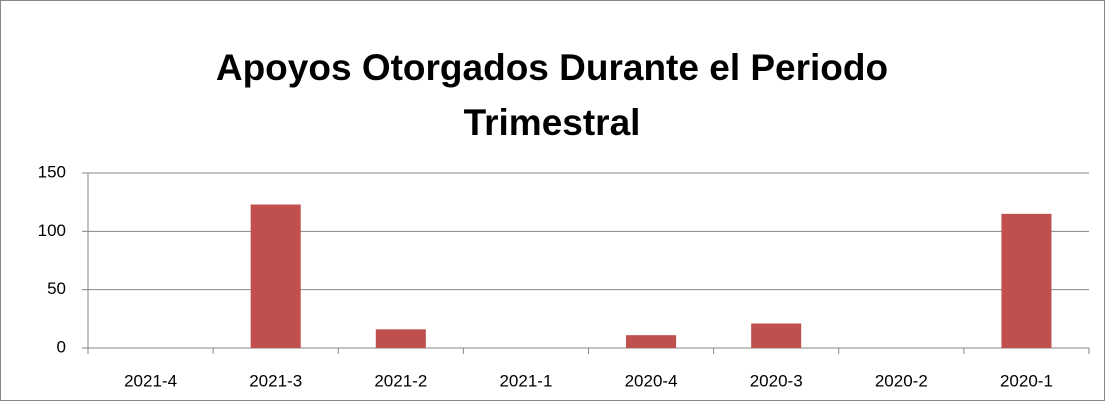  What do you see at coordinates (651, 380) in the screenshot?
I see `x-tick-label: 2020-4` at bounding box center [651, 380].